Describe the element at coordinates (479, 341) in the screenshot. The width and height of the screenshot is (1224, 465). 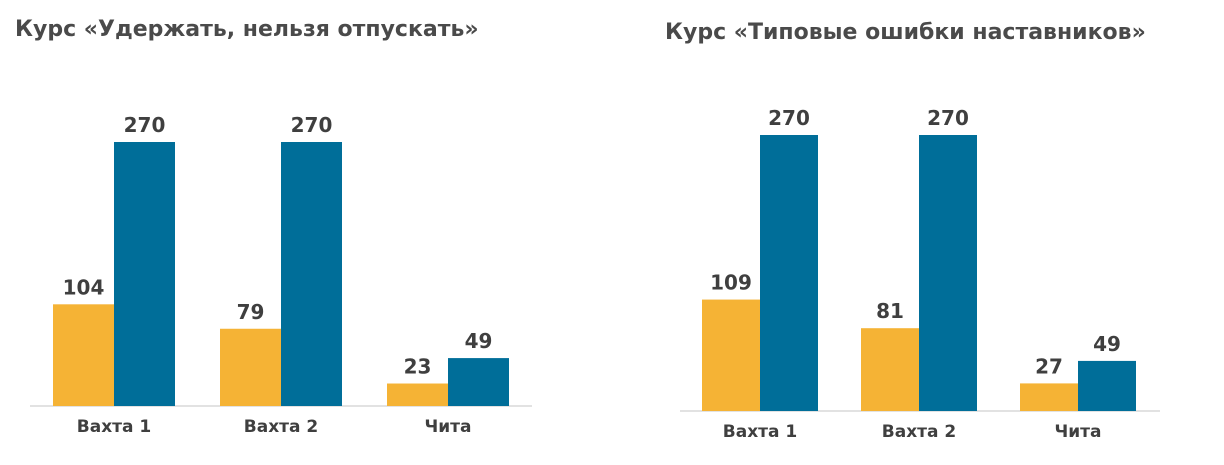
I see `chart-left-value-label-s2-3: 49` at that location.